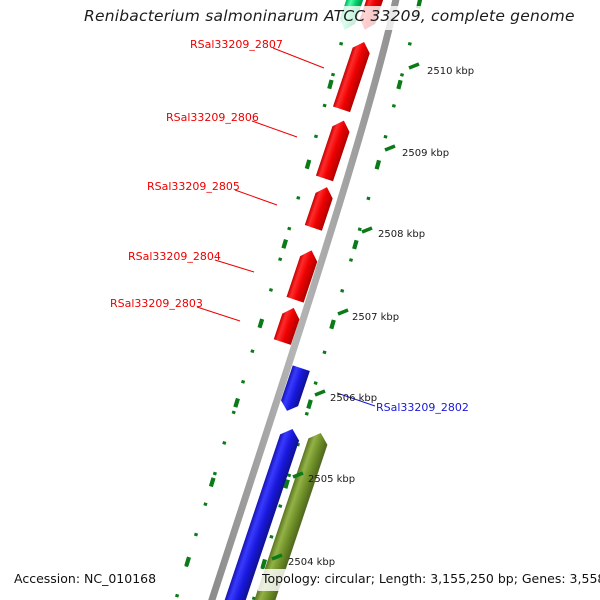 The image size is (600, 600). Describe the element at coordinates (312, 562) in the screenshot. I see `axis-tick-label-2504: 2504 kbp` at that location.